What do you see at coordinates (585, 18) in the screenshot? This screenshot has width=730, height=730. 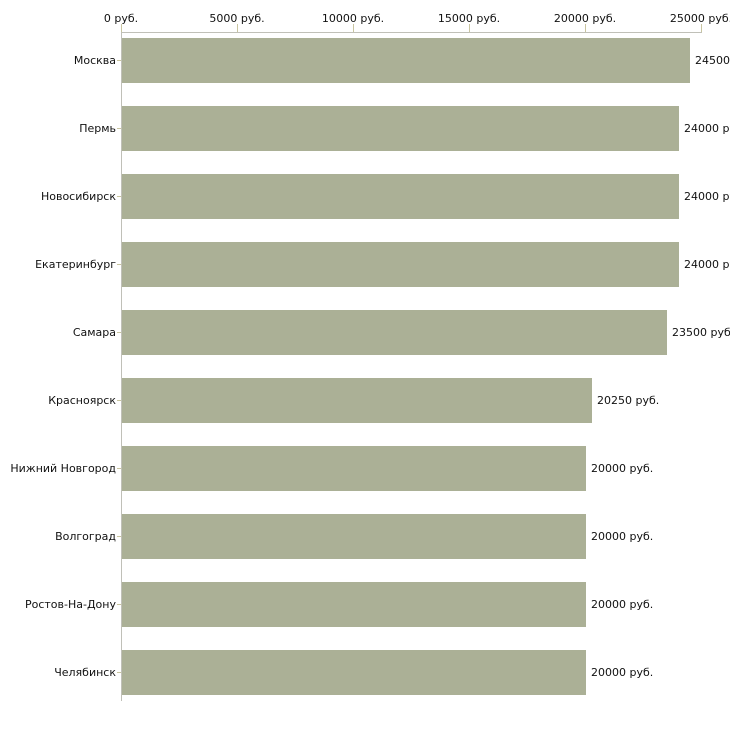 I see `x-axis-tick-label: 20000 руб.` at bounding box center [585, 18].